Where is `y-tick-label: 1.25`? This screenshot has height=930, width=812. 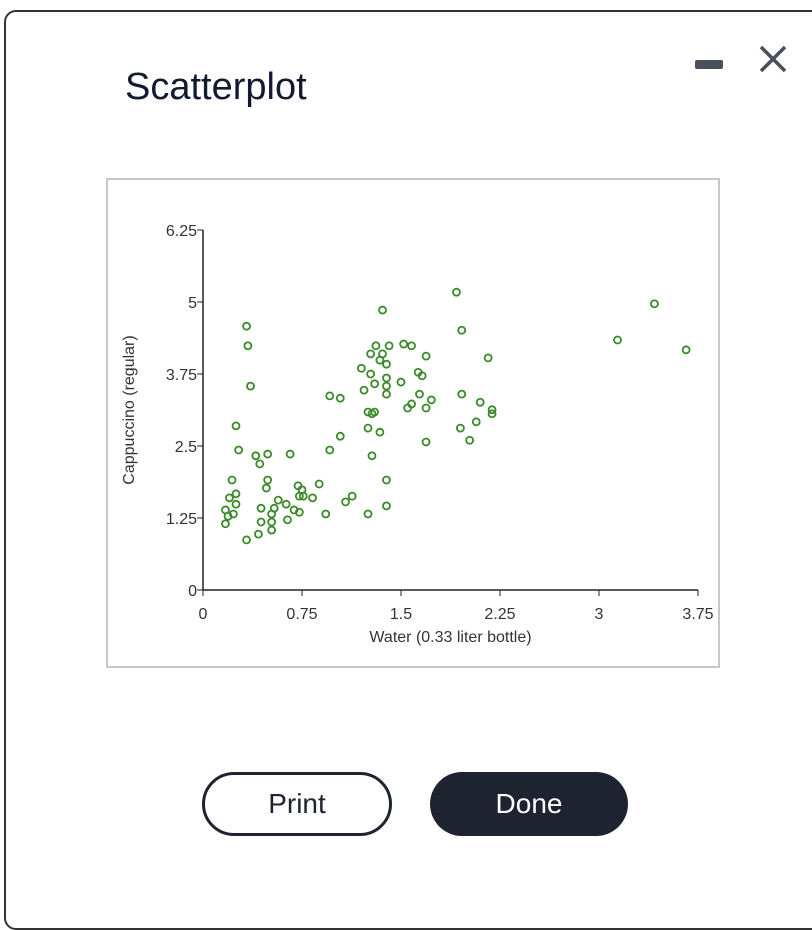 y-tick-label: 1.25 is located at coordinates (181, 519).